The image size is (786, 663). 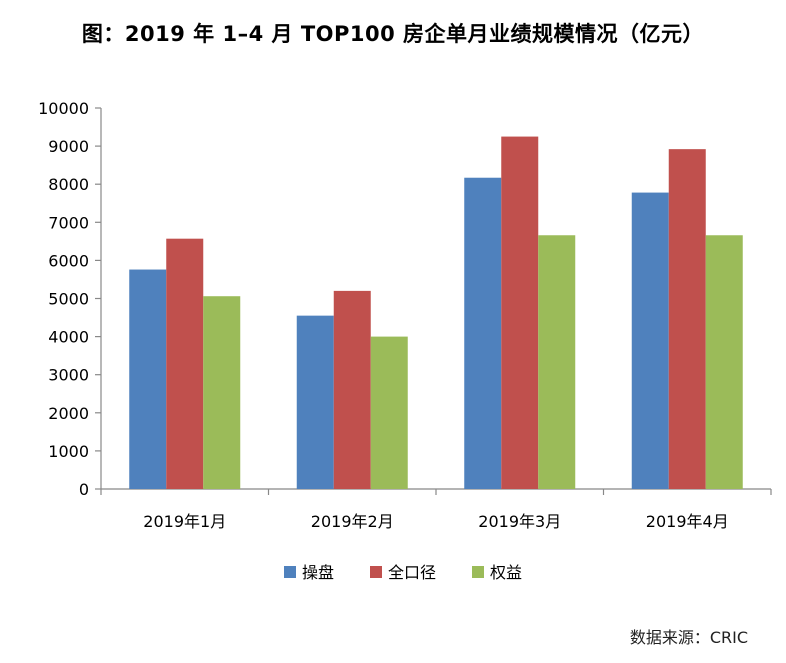 What do you see at coordinates (393, 34) in the screenshot?
I see `chart-title: 图：2019 年 1–4 月 TOP100 房企单月业绩规模情况（亿元）` at bounding box center [393, 34].